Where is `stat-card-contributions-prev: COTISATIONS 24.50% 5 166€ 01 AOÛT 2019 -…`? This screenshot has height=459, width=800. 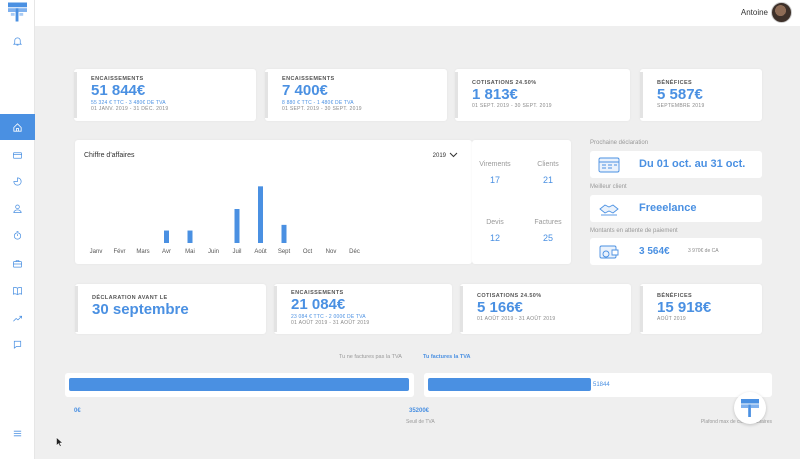
stat-card-contributions-prev: COTISATIONS 24.50% 5 166€ 01 AOÛT 2019 -… is located at coordinates (545, 309).